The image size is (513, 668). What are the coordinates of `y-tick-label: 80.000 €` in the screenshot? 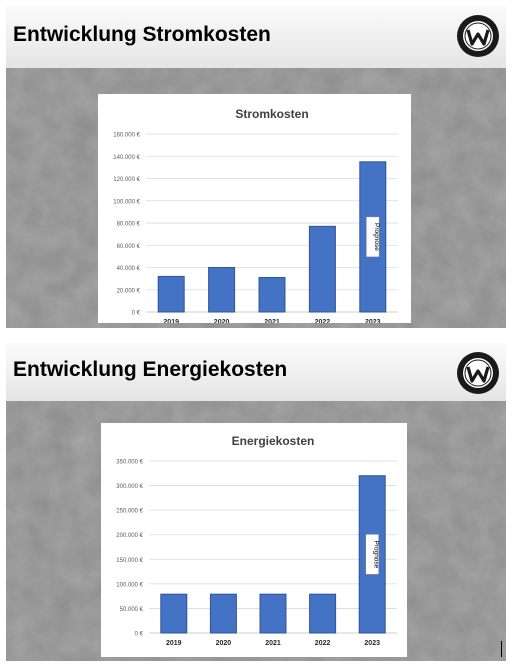 It's located at (129, 225).